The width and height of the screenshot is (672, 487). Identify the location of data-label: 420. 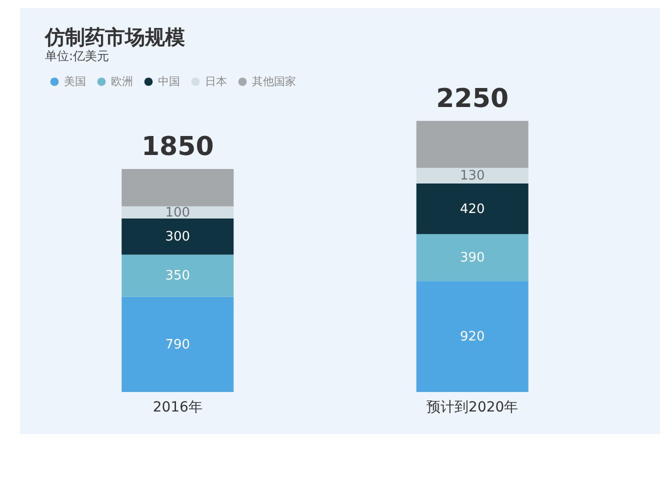
(472, 209).